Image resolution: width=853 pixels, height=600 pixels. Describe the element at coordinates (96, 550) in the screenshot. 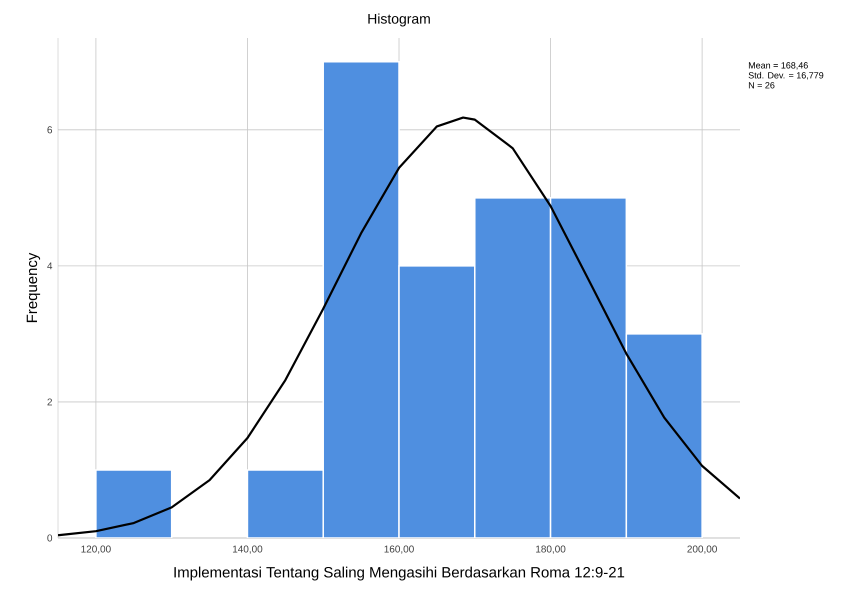

I see `x-tick-label: 120,00` at that location.